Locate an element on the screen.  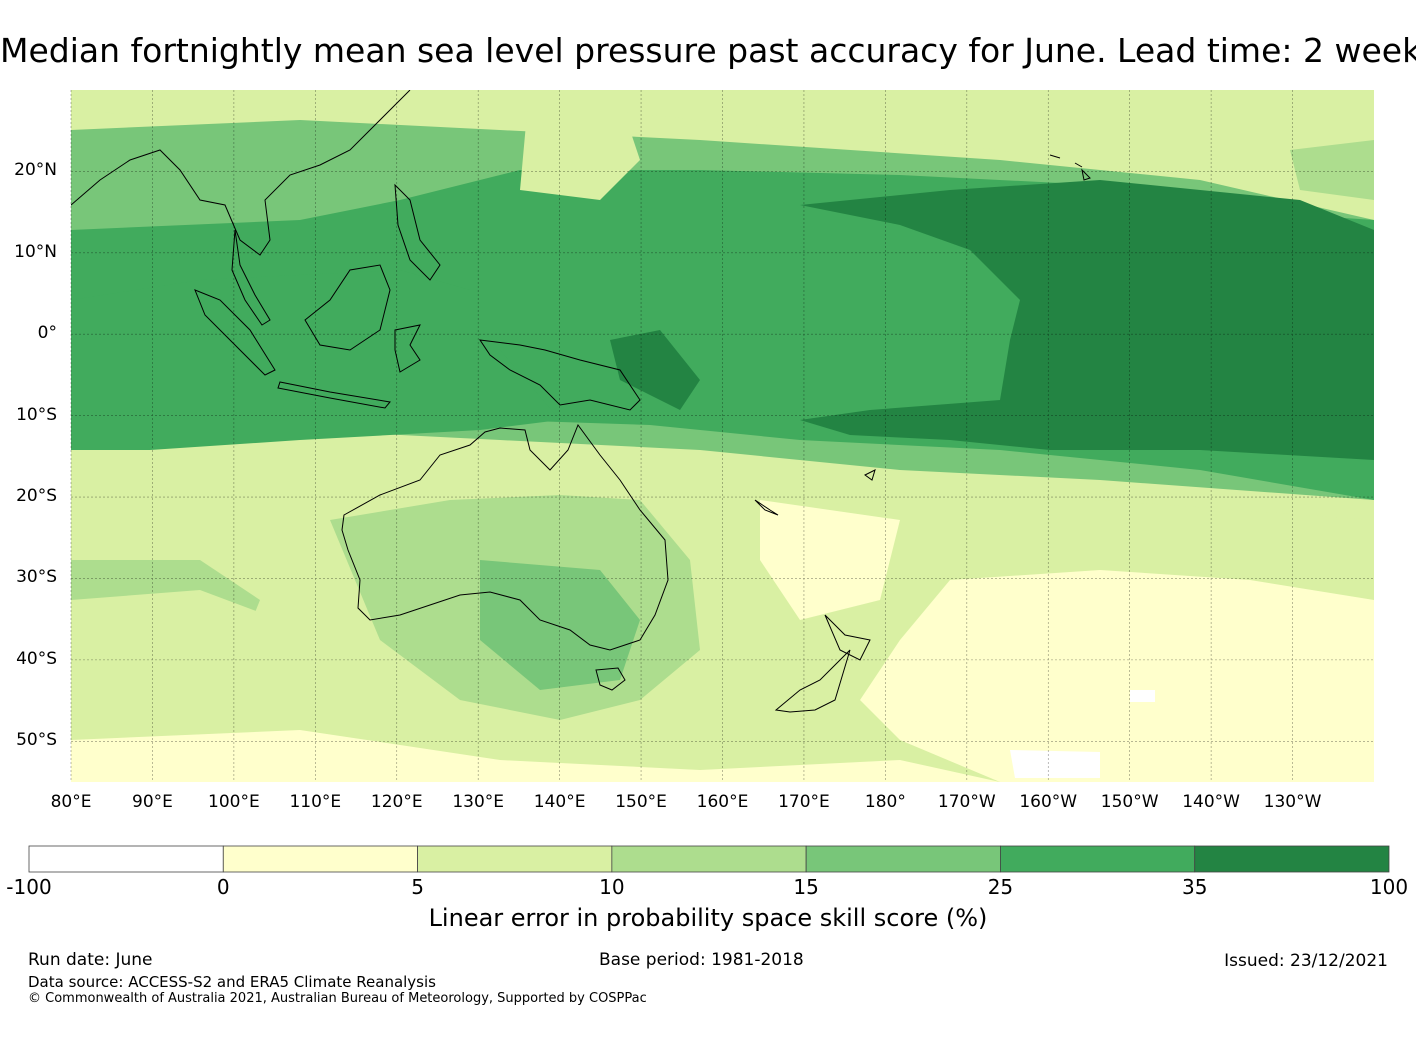
longitude-label: 100°E is located at coordinates (234, 802).